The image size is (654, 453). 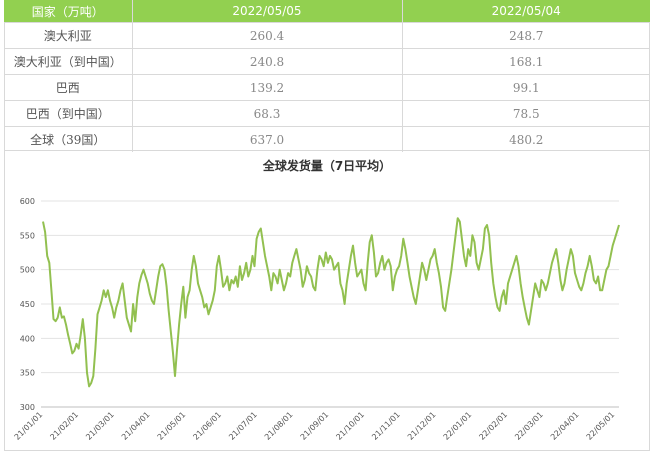 I want to click on x-tick-label: 21/01/01, so click(x=29, y=426).